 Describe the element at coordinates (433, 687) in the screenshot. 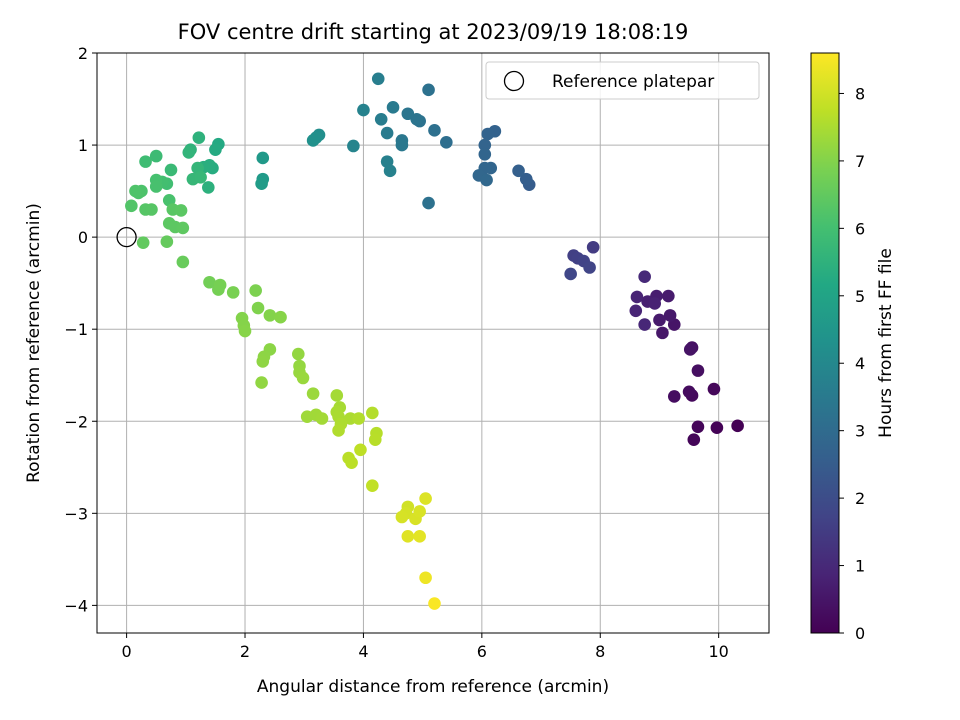

I see `x-axis-label: Angular distance from reference (arcmin)` at that location.